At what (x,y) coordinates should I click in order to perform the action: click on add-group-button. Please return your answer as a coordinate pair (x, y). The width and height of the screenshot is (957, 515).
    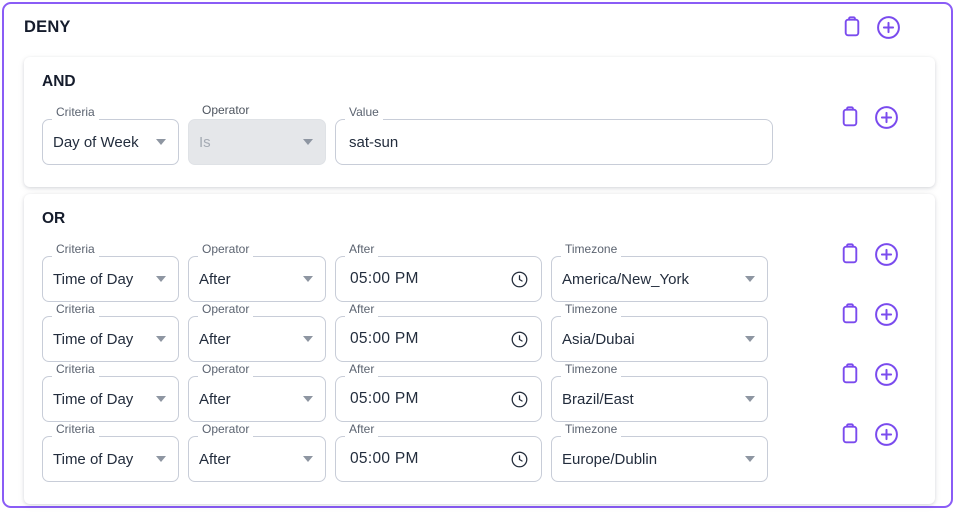
    Looking at the image, I should click on (888, 27).